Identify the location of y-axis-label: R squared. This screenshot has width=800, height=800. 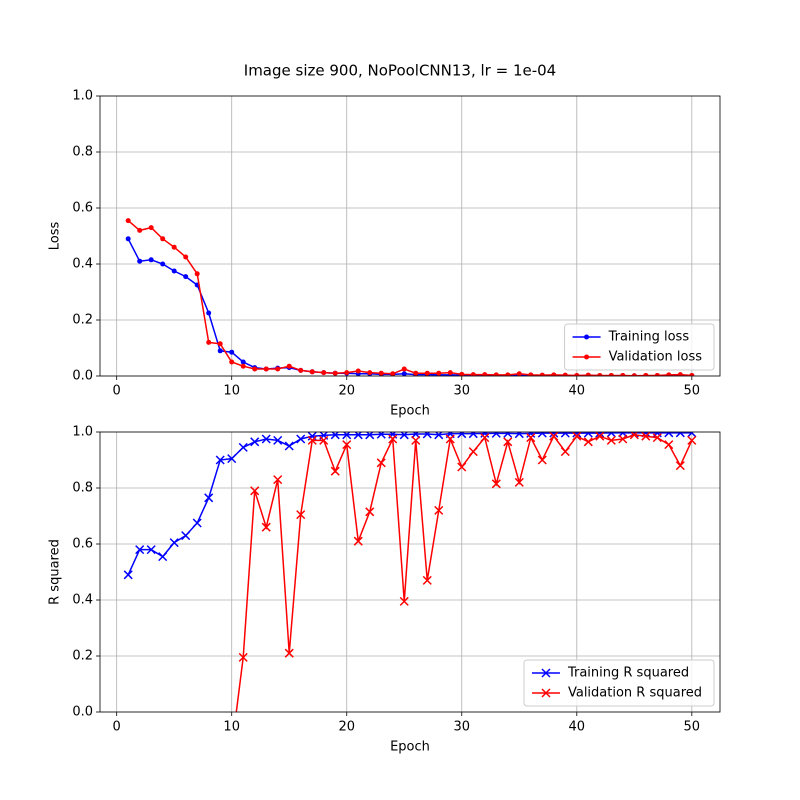
(55, 572).